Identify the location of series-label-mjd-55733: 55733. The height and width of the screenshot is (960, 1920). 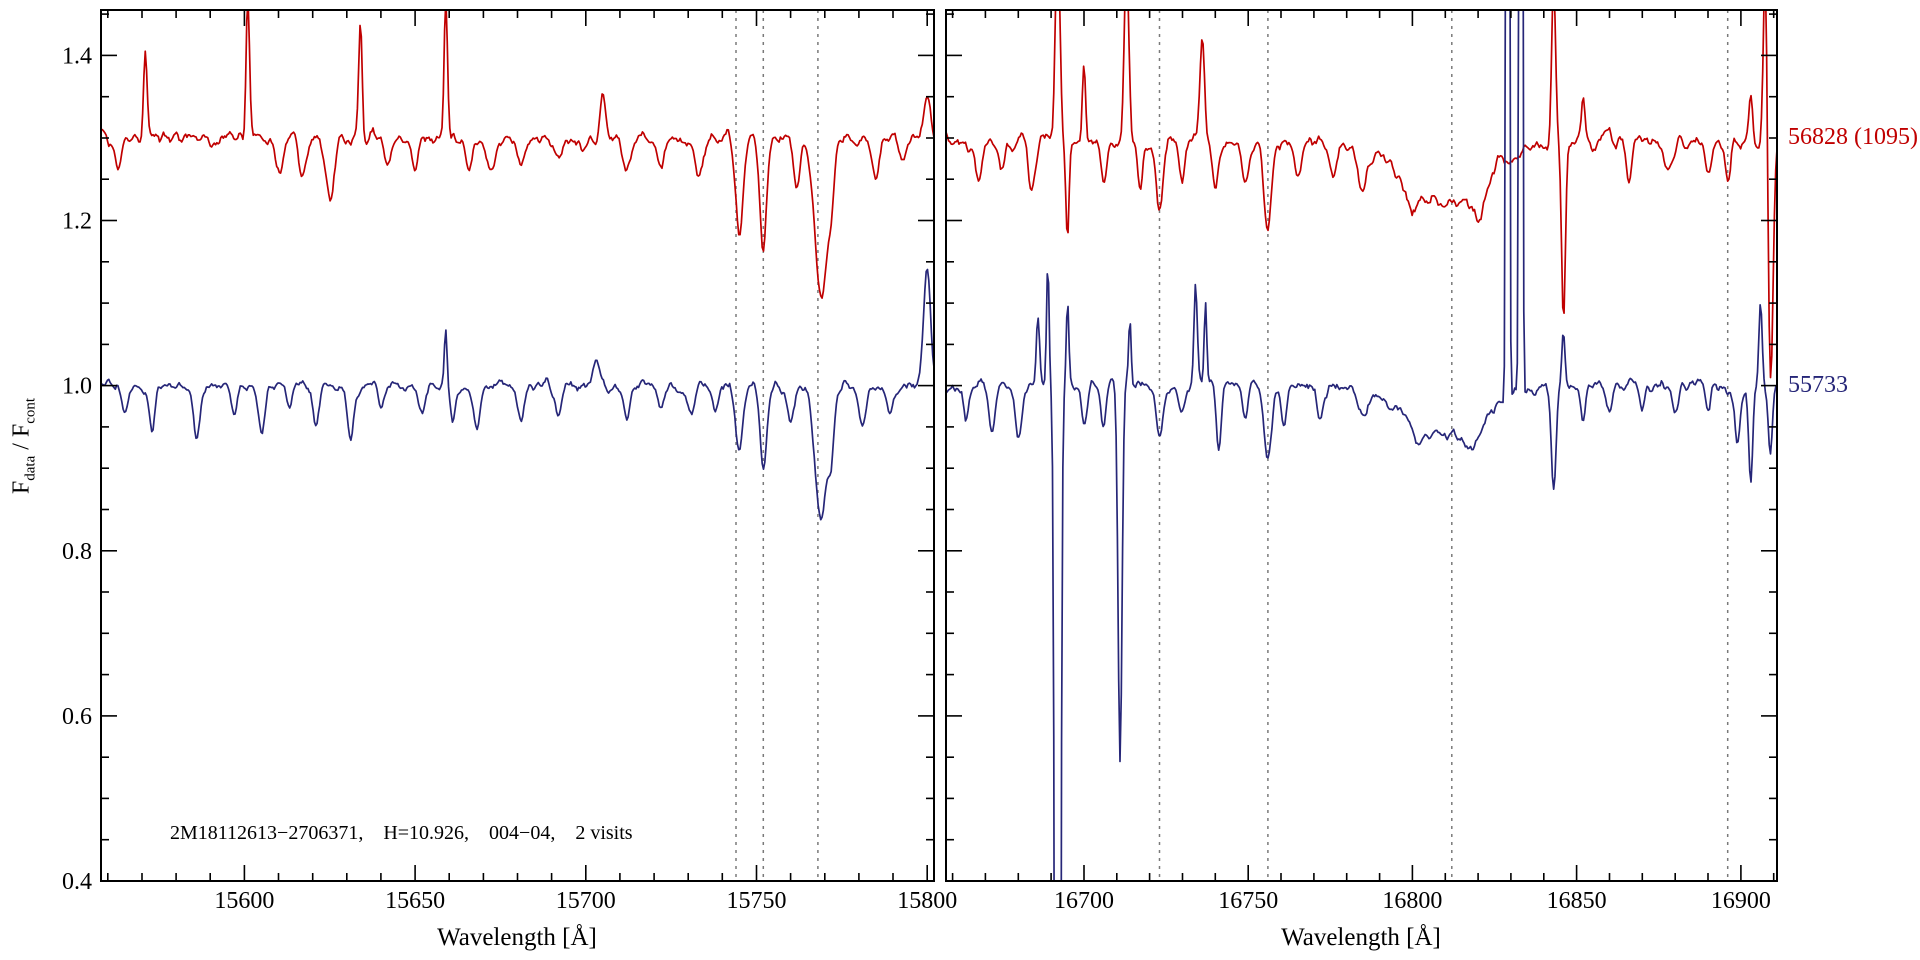
(1818, 385).